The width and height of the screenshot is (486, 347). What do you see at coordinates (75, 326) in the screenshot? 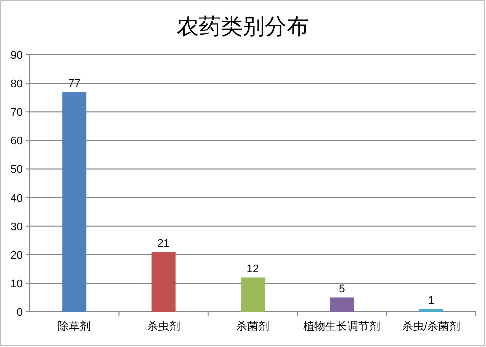
I see `x-tick-label: 除草剂` at bounding box center [75, 326].